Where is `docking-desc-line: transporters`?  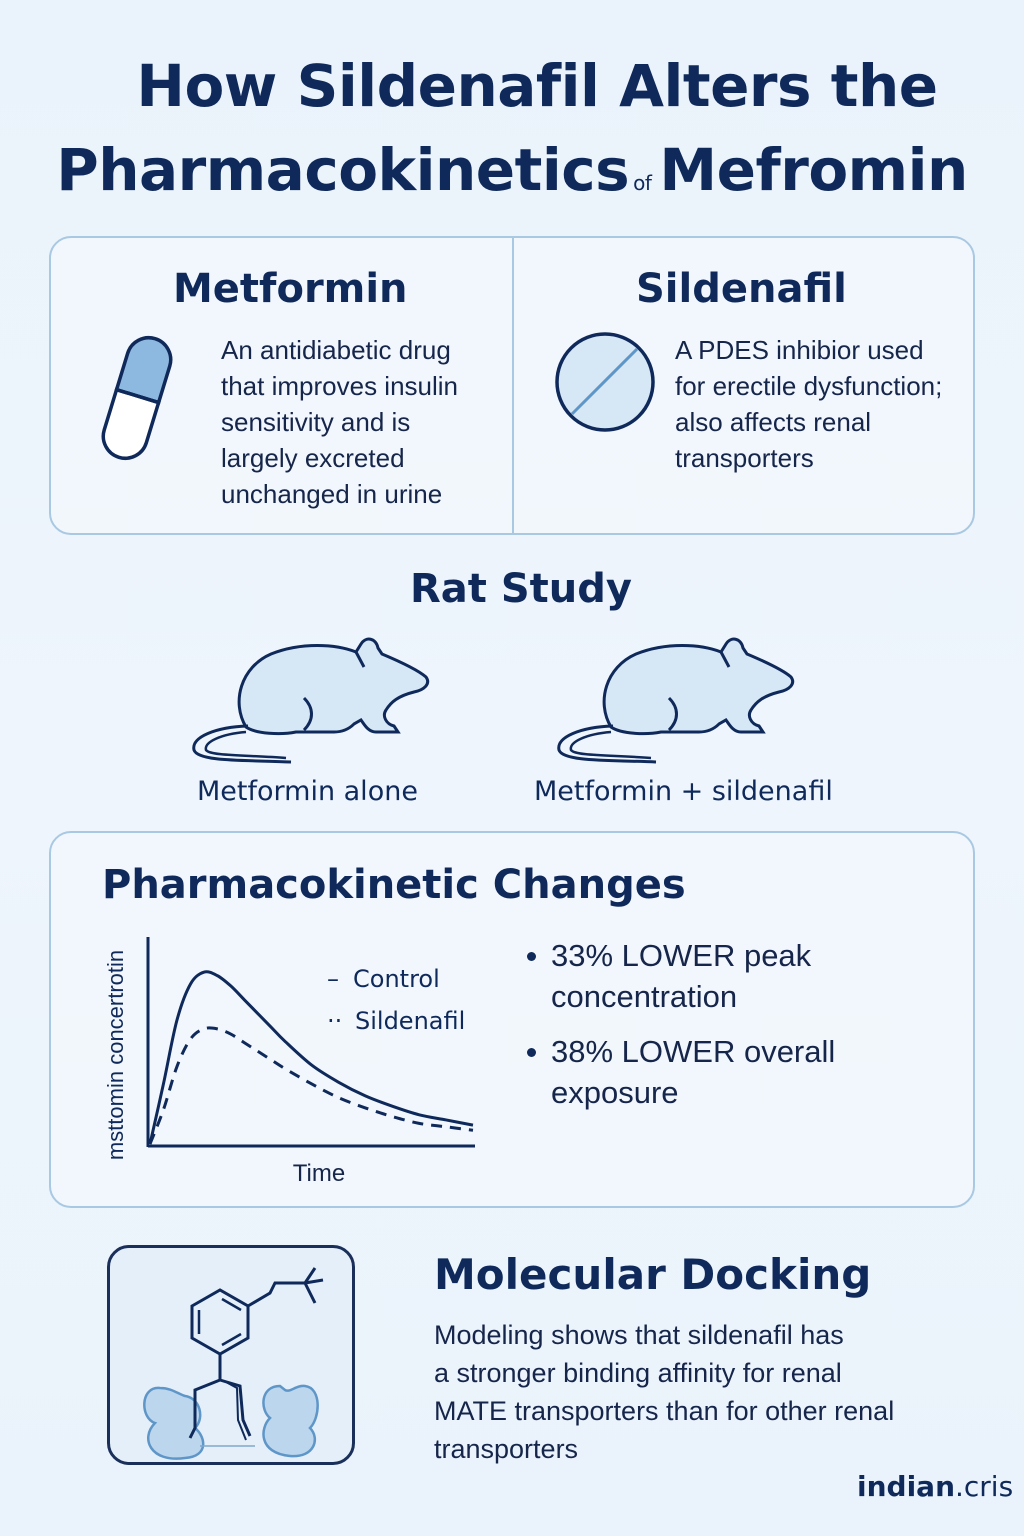 docking-desc-line: transporters is located at coordinates (506, 1449).